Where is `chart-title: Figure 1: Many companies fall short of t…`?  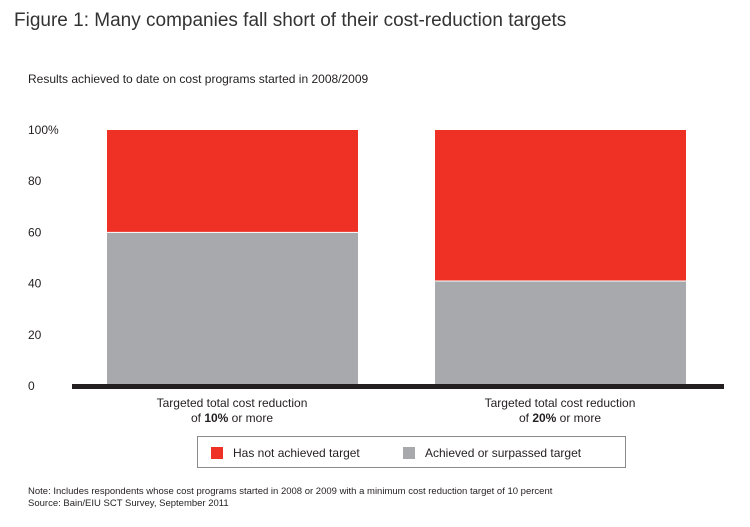
chart-title: Figure 1: Many companies fall short of t… is located at coordinates (290, 20).